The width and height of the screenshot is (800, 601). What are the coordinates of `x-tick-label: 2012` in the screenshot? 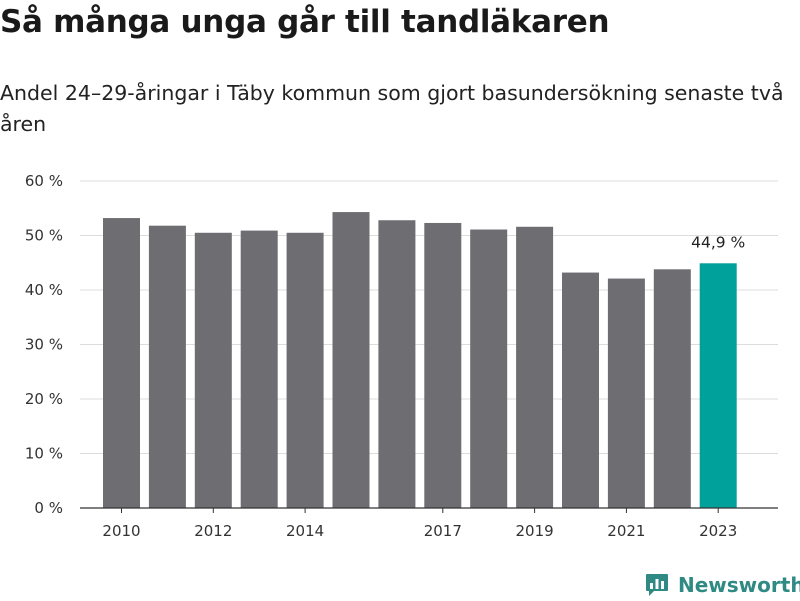 It's located at (213, 531).